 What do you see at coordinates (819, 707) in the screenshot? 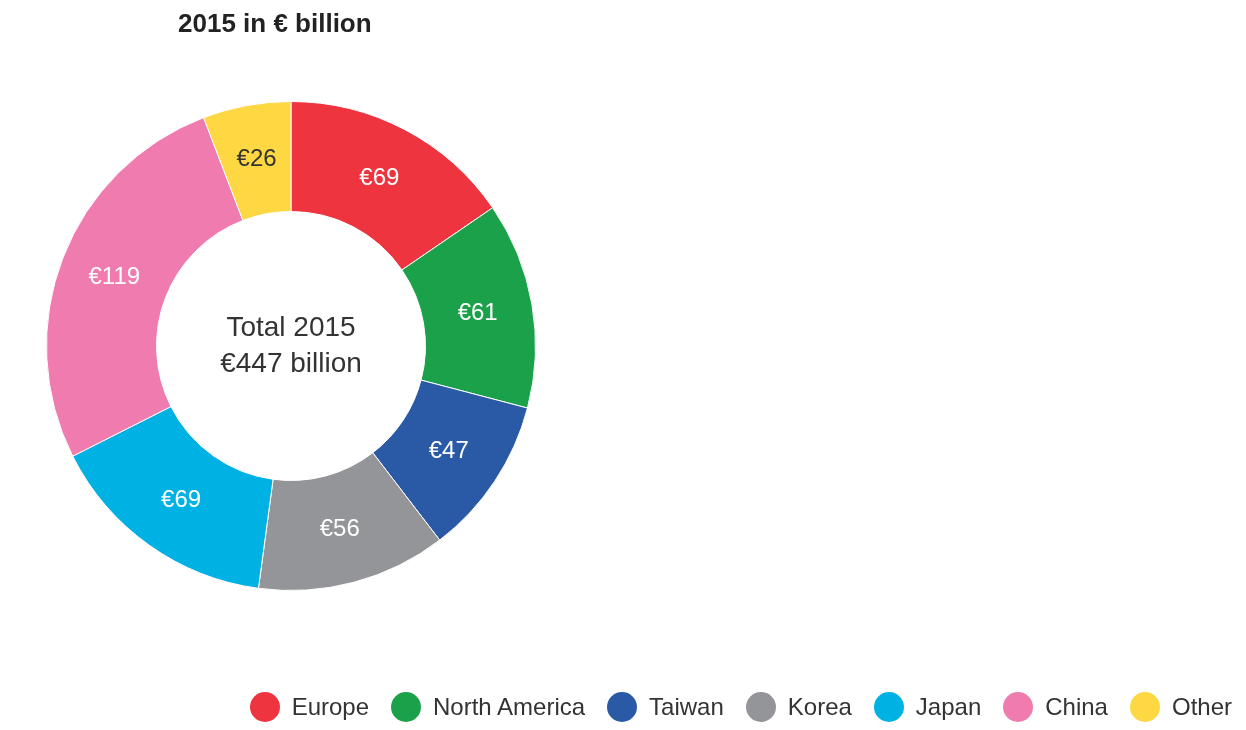
I see `legend-label: Korea` at bounding box center [819, 707].